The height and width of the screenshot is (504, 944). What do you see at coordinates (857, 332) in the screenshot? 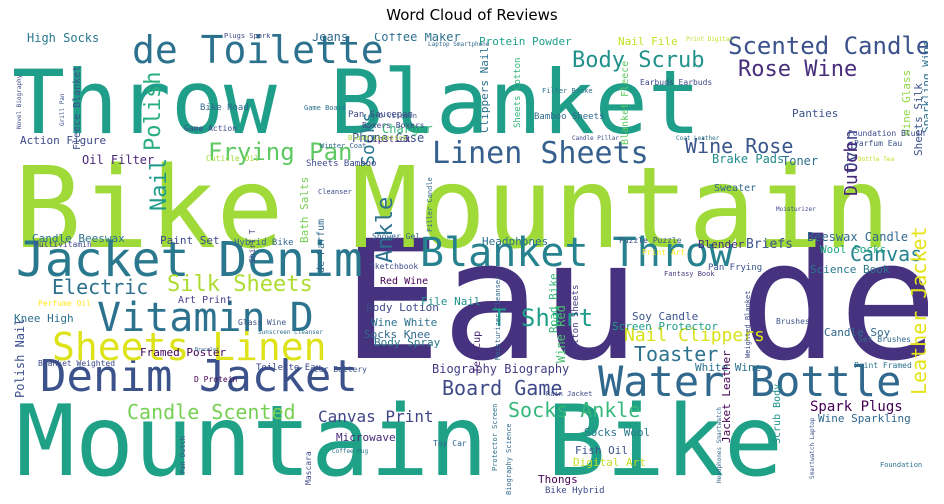
I see `cloud-word-candle-soy: Candle Soy` at bounding box center [857, 332].